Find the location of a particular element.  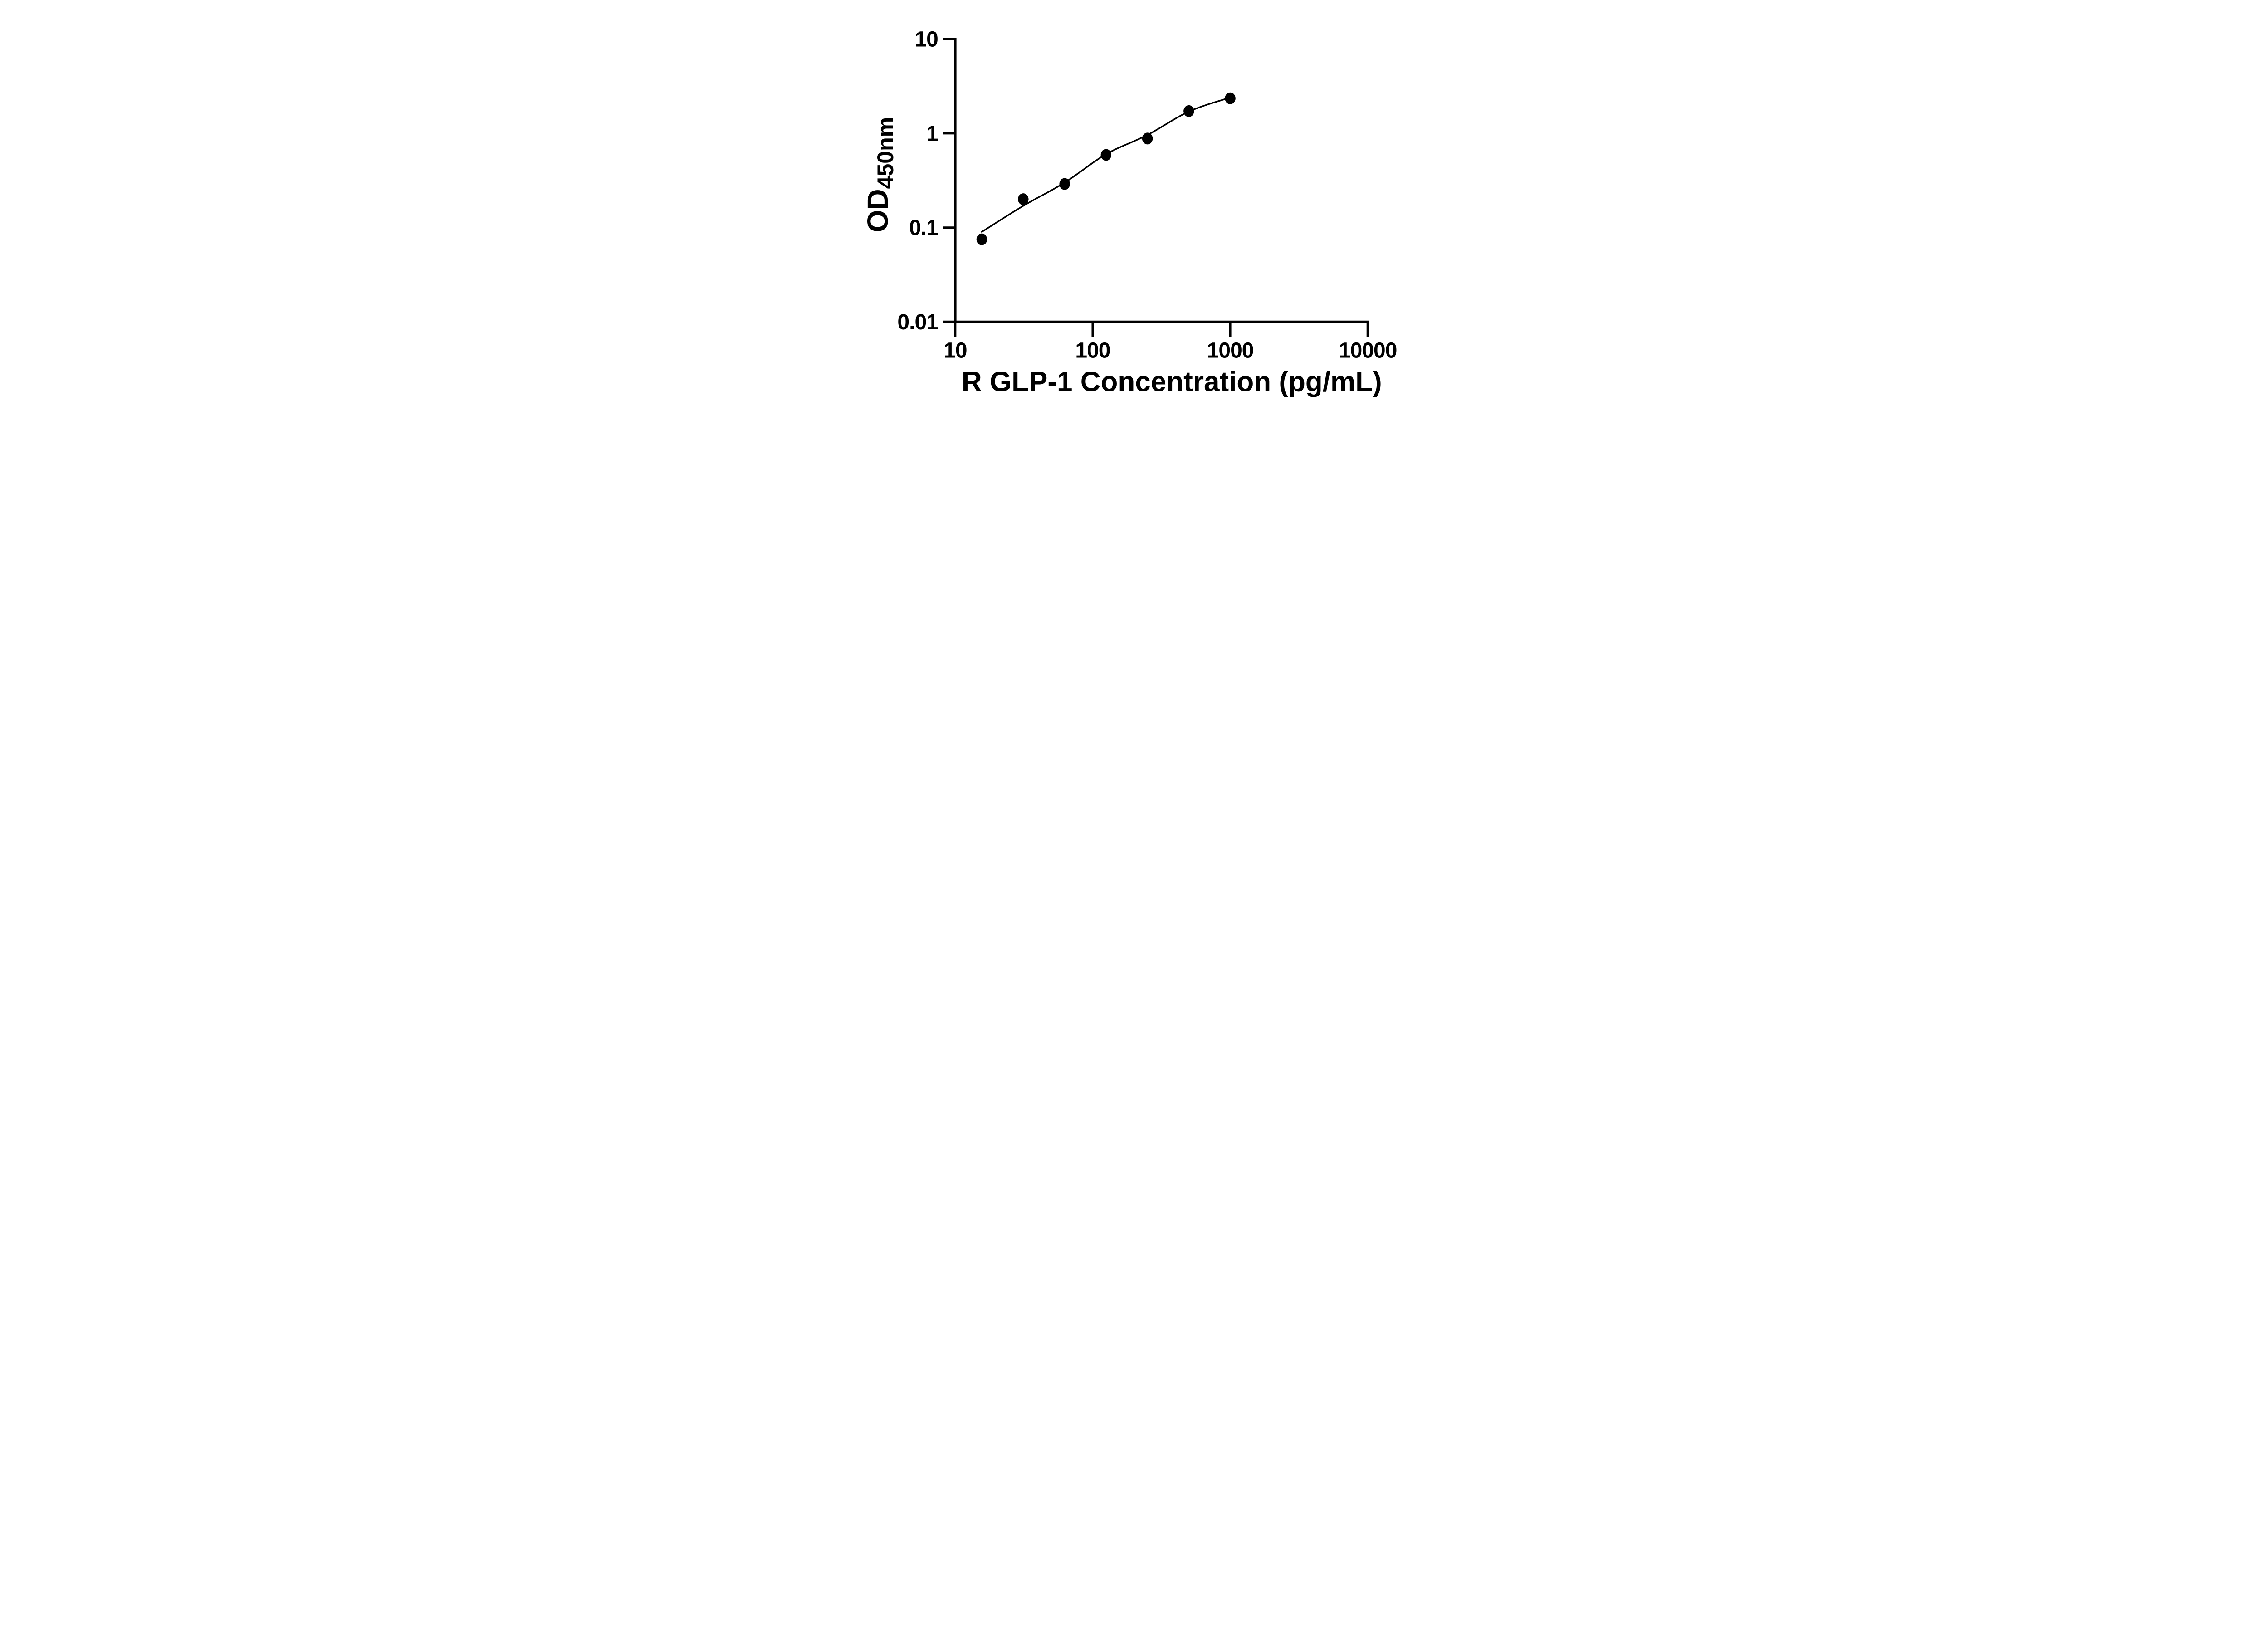

data-points is located at coordinates (1106, 168).